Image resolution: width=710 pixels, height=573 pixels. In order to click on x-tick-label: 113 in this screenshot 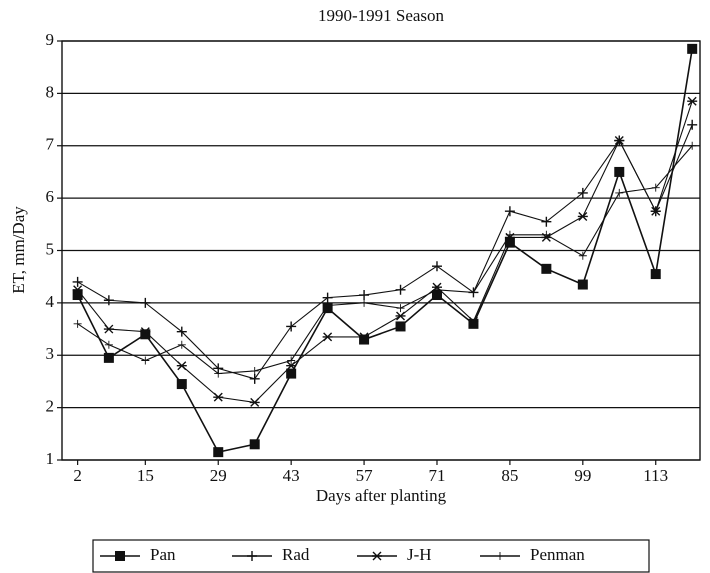, I will do `click(655, 475)`.